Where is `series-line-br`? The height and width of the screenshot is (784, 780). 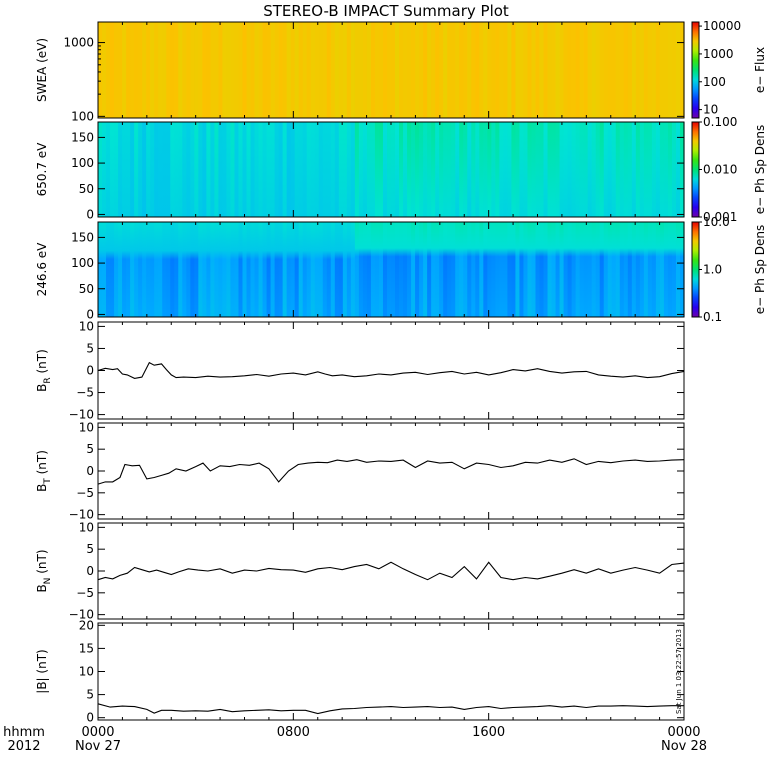
series-line-br is located at coordinates (391, 371).